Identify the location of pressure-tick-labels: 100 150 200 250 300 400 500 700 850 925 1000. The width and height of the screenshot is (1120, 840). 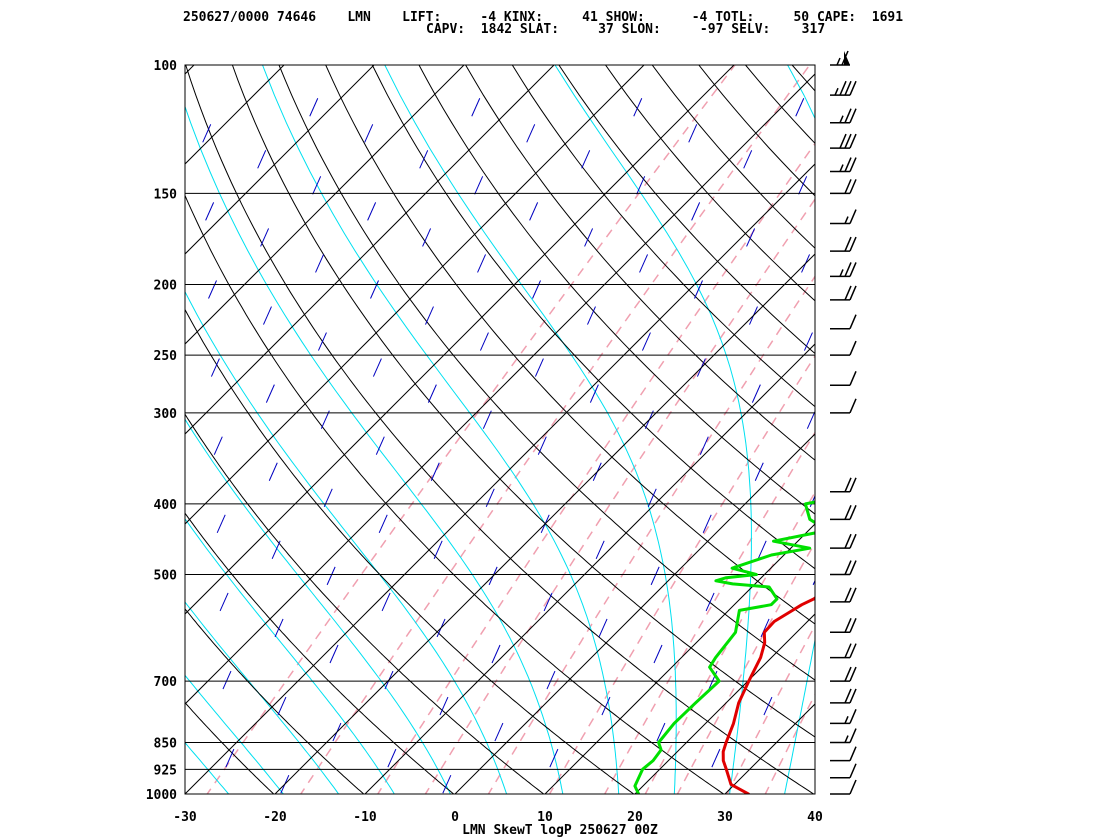
(161, 431).